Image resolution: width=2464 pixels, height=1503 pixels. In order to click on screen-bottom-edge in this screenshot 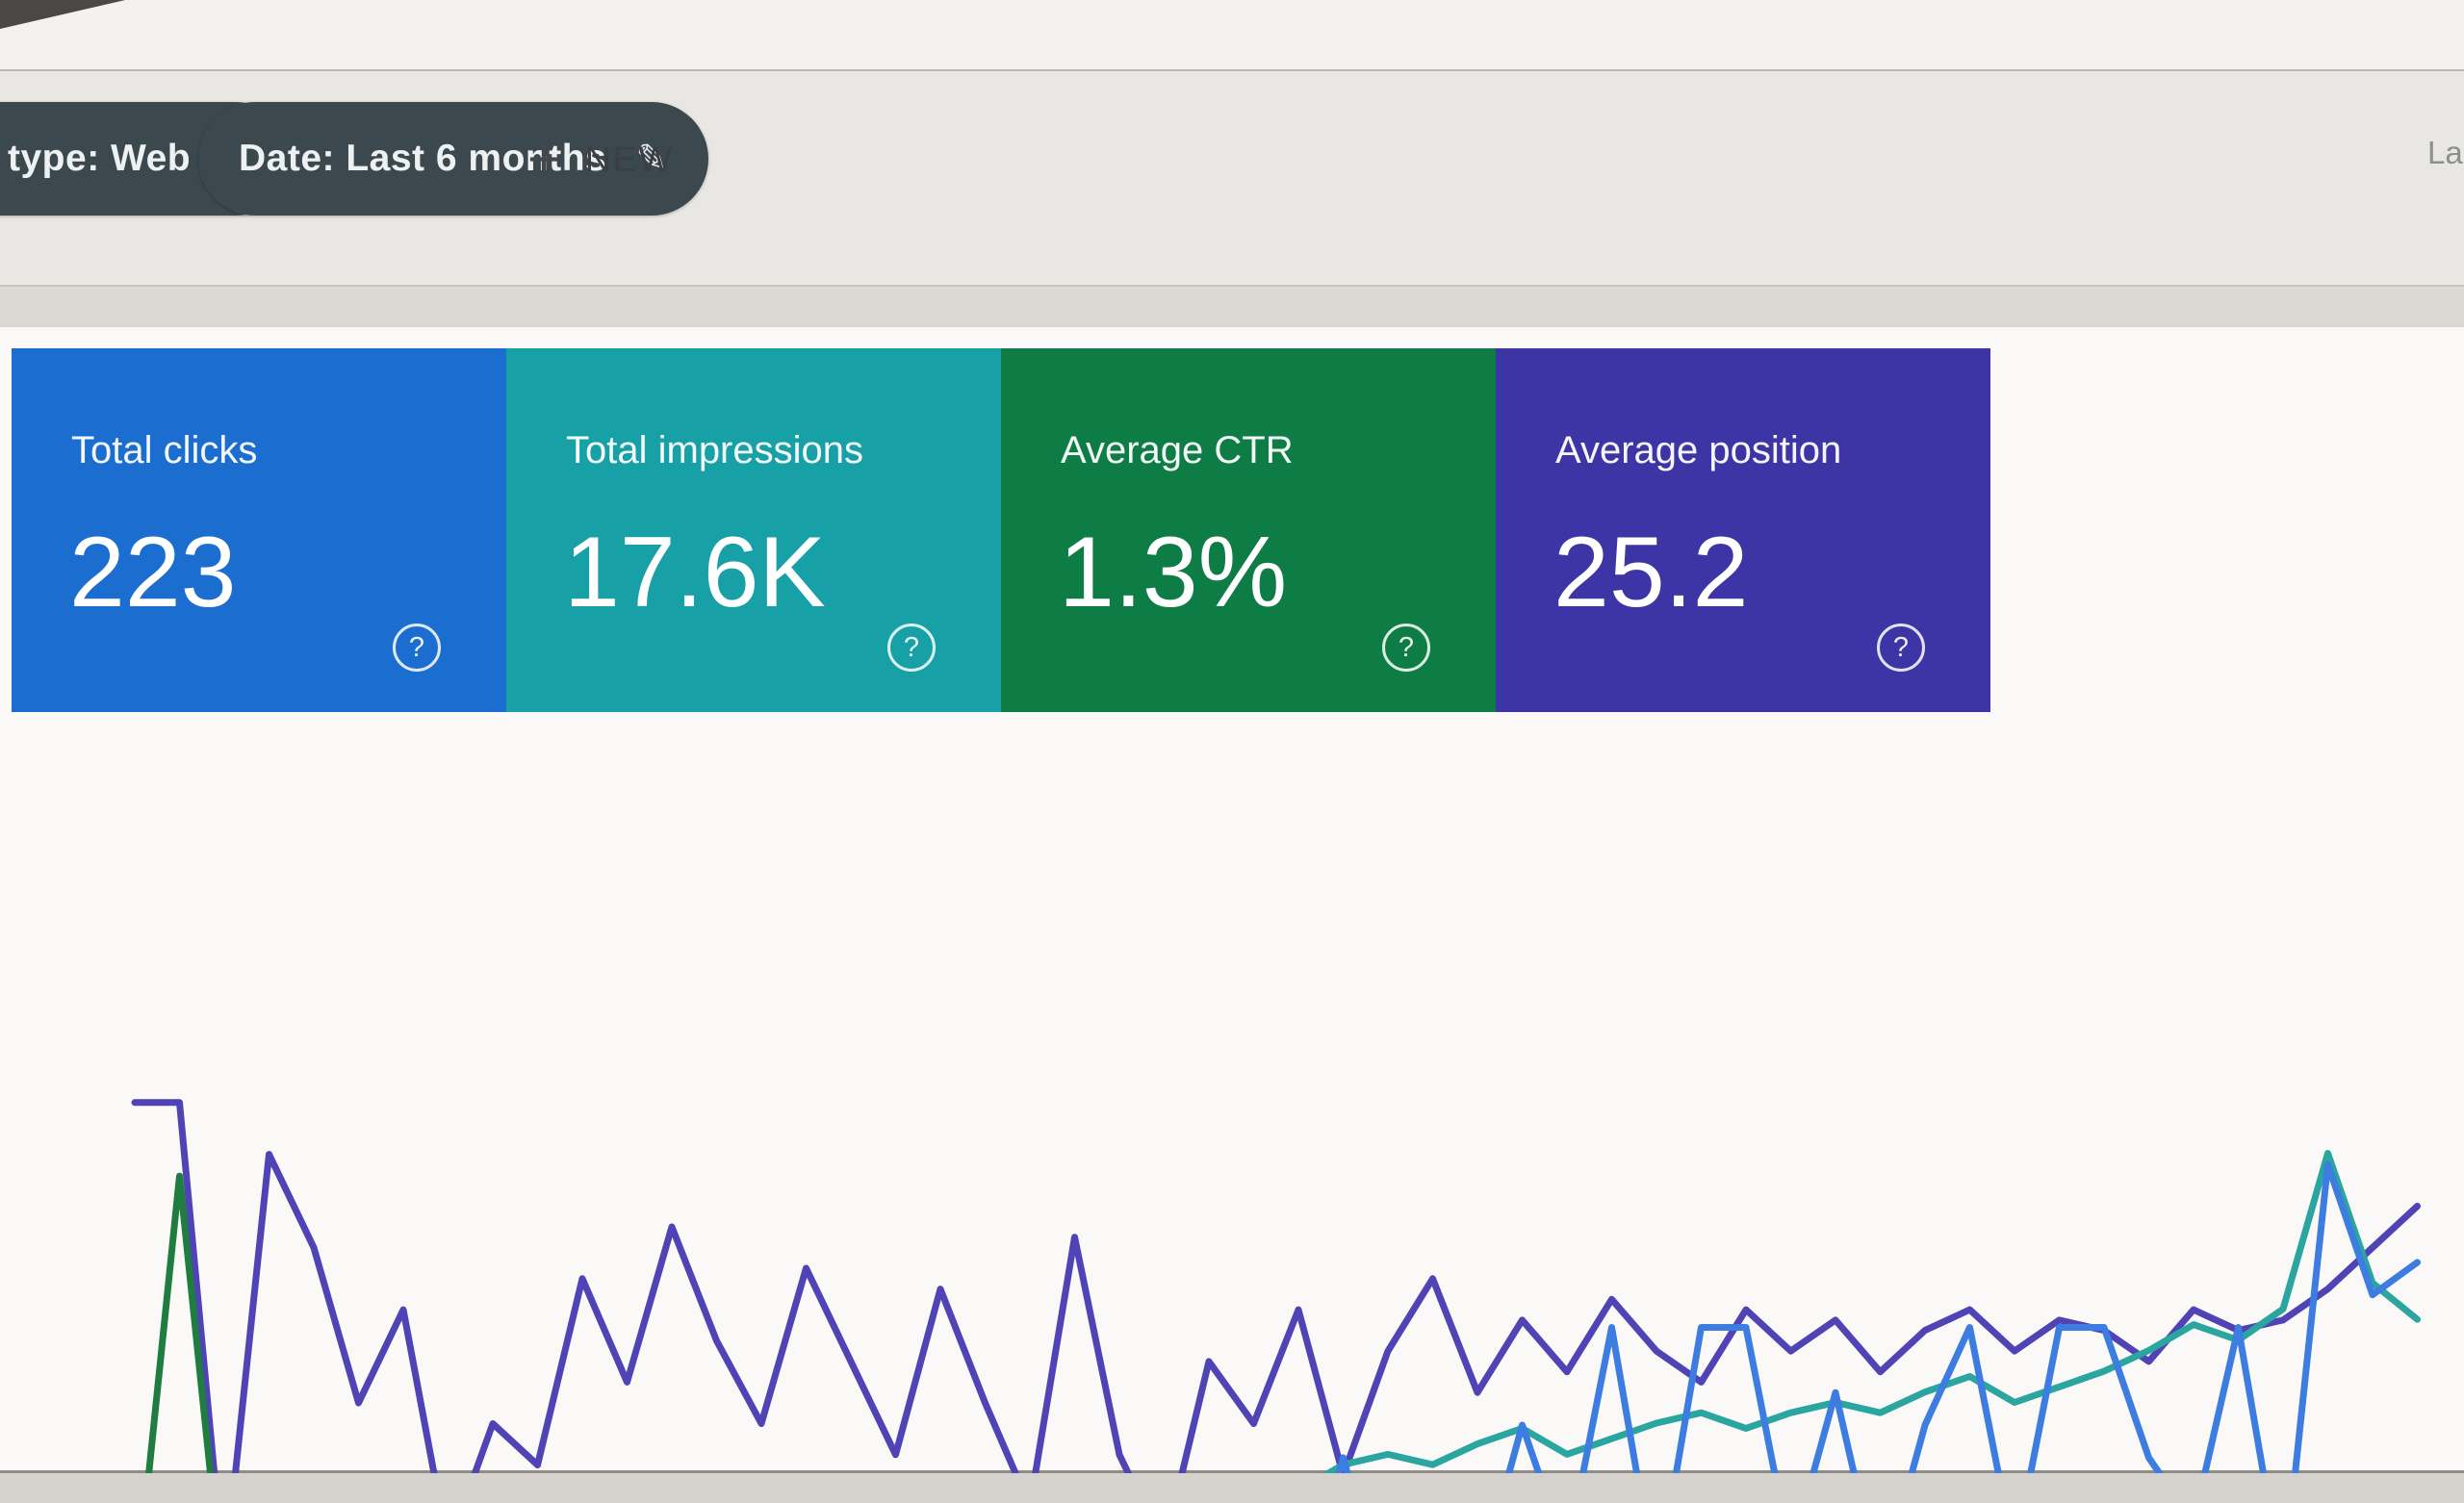, I will do `click(1232, 1488)`.